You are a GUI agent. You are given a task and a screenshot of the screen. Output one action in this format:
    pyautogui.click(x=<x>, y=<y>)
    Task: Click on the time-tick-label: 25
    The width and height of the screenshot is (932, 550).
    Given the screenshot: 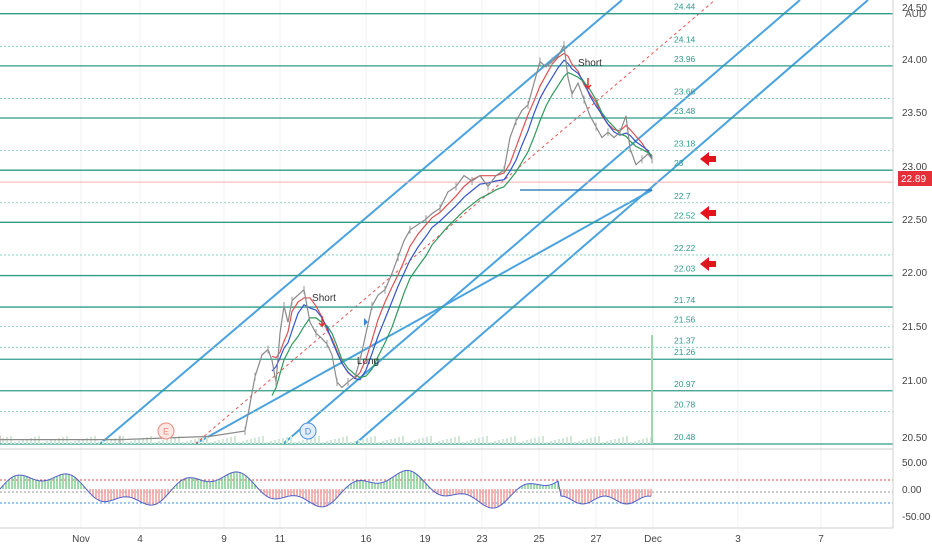 What is the action you would take?
    pyautogui.click(x=539, y=539)
    